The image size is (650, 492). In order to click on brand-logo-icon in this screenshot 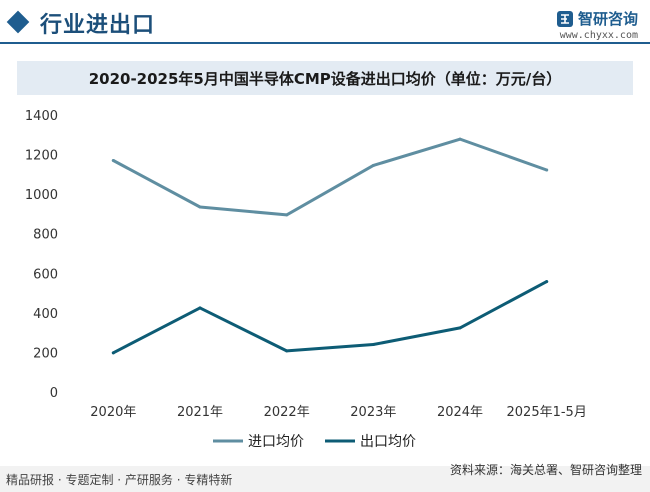, I will do `click(564, 18)`.